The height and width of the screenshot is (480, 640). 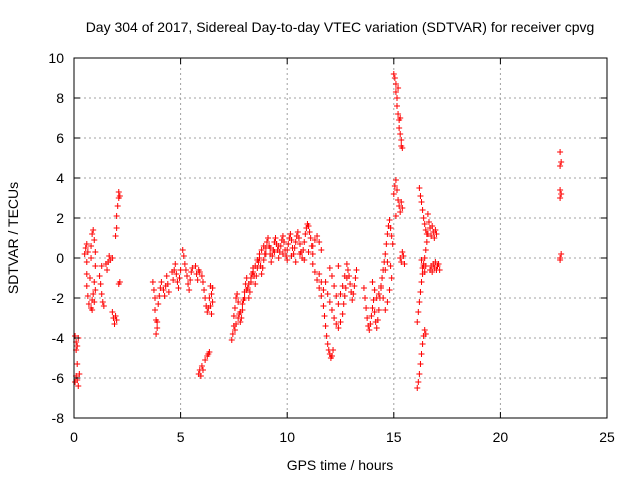 I want to click on y-tick-label: -2, so click(x=58, y=298).